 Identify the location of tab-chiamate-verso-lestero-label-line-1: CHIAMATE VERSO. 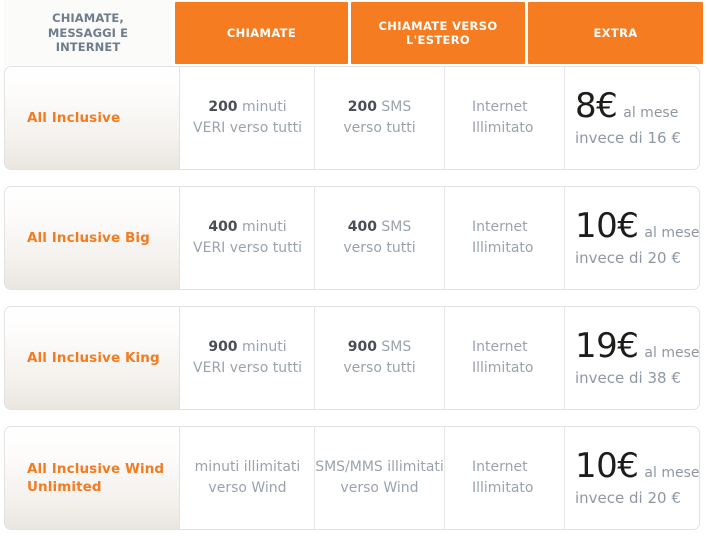
(438, 25).